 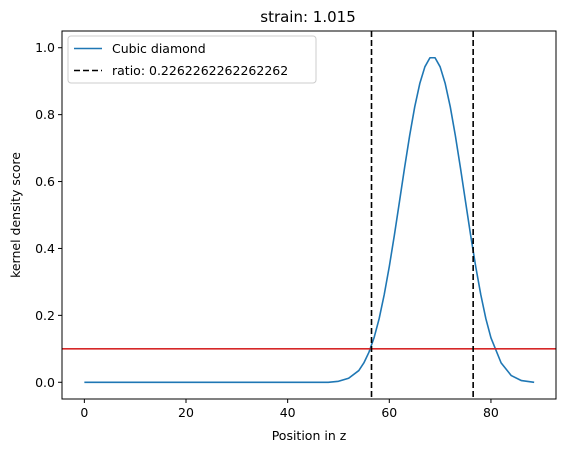 I want to click on y-axis-ticks: 0.0 0.2 0.4 0.6 0.8 1.0, so click(x=48, y=215).